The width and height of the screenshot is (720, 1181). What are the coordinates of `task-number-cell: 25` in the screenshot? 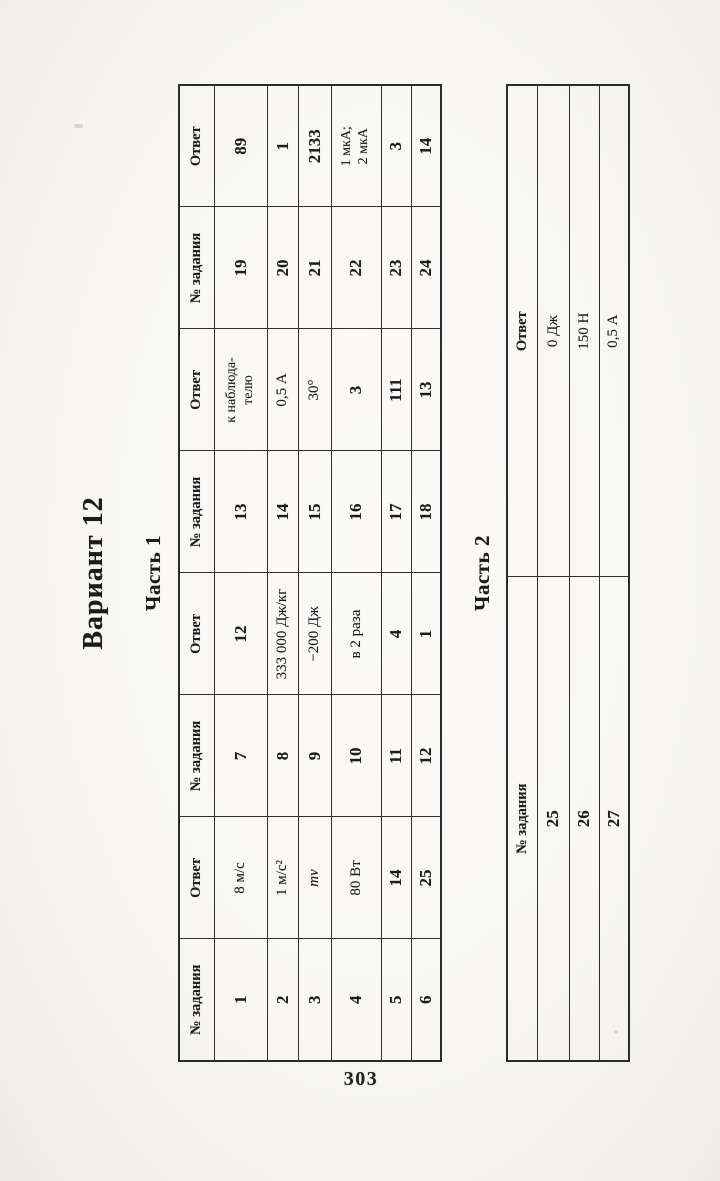 It's located at (553, 818).